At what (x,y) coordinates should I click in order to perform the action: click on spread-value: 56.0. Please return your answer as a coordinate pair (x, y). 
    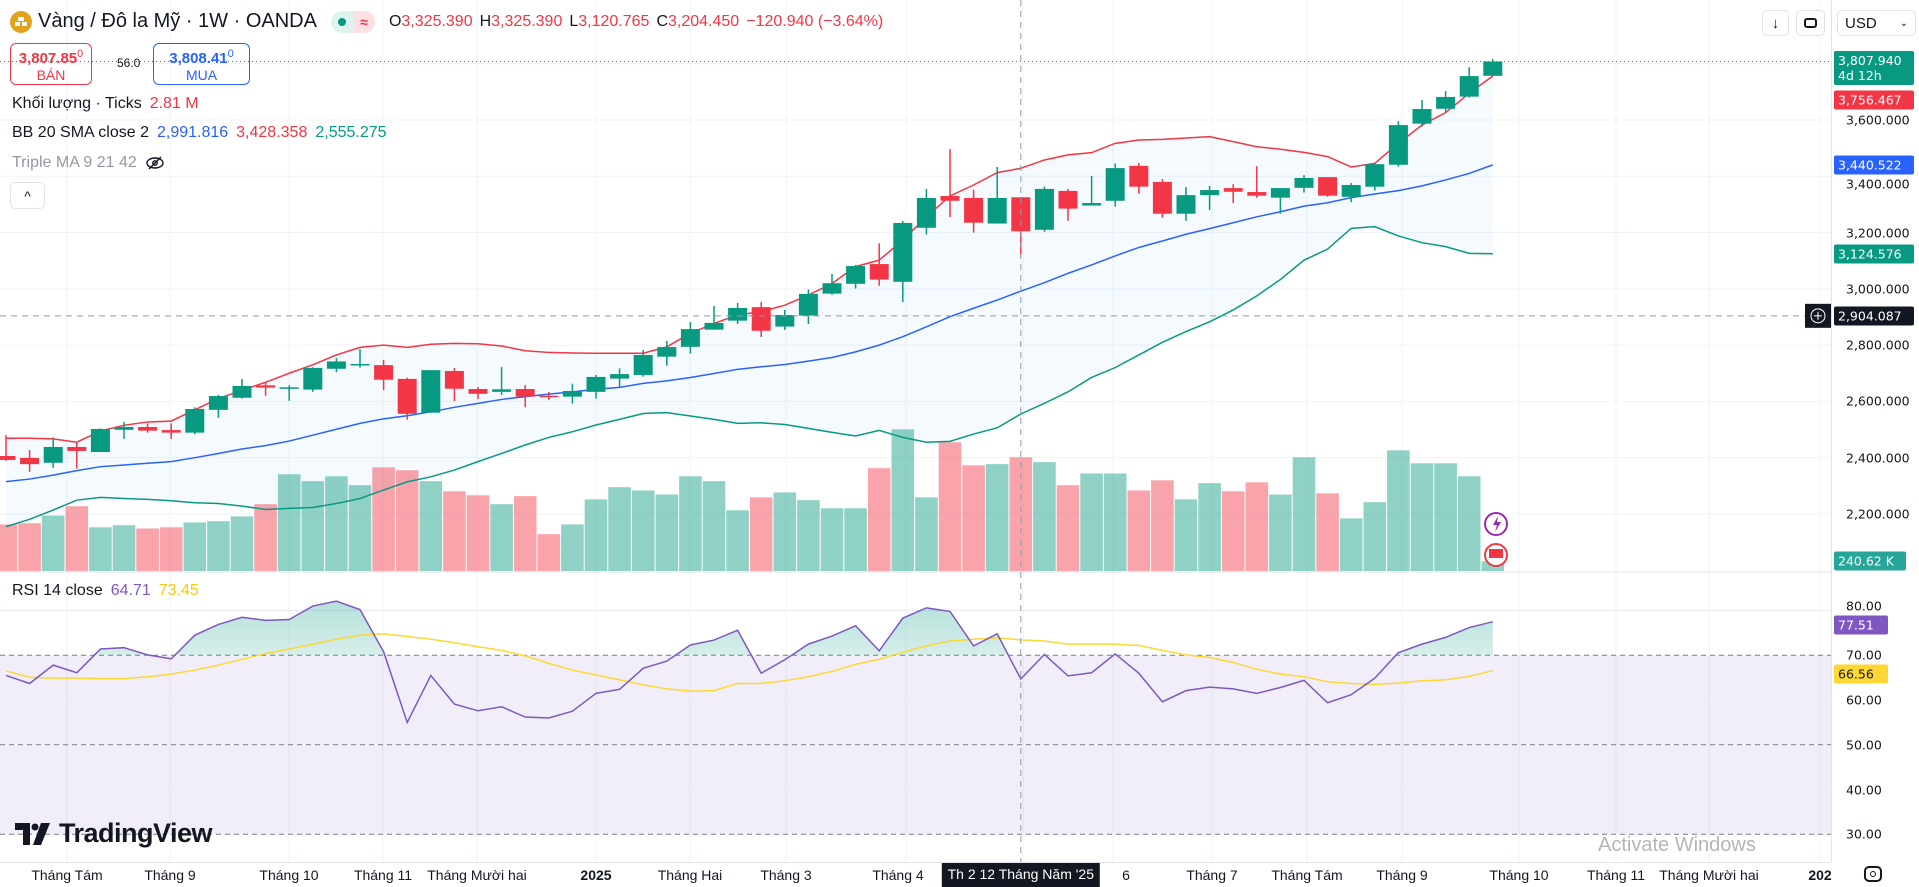
    Looking at the image, I should click on (129, 63).